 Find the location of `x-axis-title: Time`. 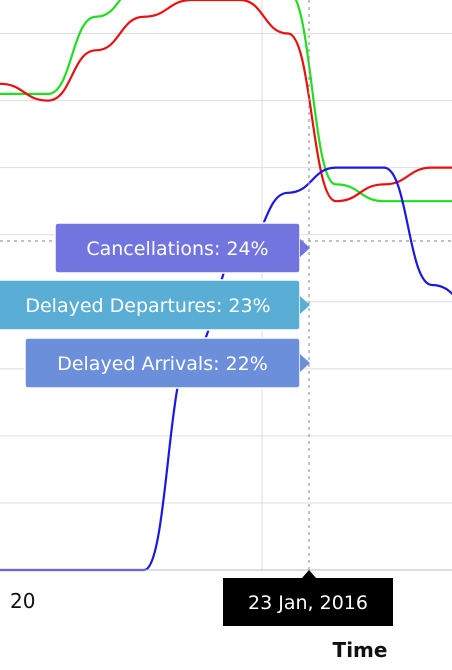

x-axis-title: Time is located at coordinates (360, 650).